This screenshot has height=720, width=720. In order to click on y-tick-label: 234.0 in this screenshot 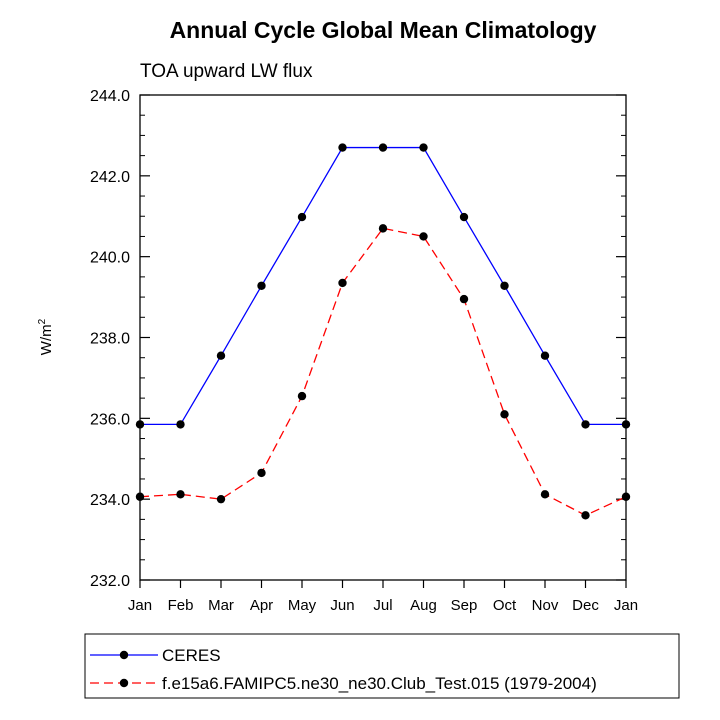, I will do `click(110, 500)`.